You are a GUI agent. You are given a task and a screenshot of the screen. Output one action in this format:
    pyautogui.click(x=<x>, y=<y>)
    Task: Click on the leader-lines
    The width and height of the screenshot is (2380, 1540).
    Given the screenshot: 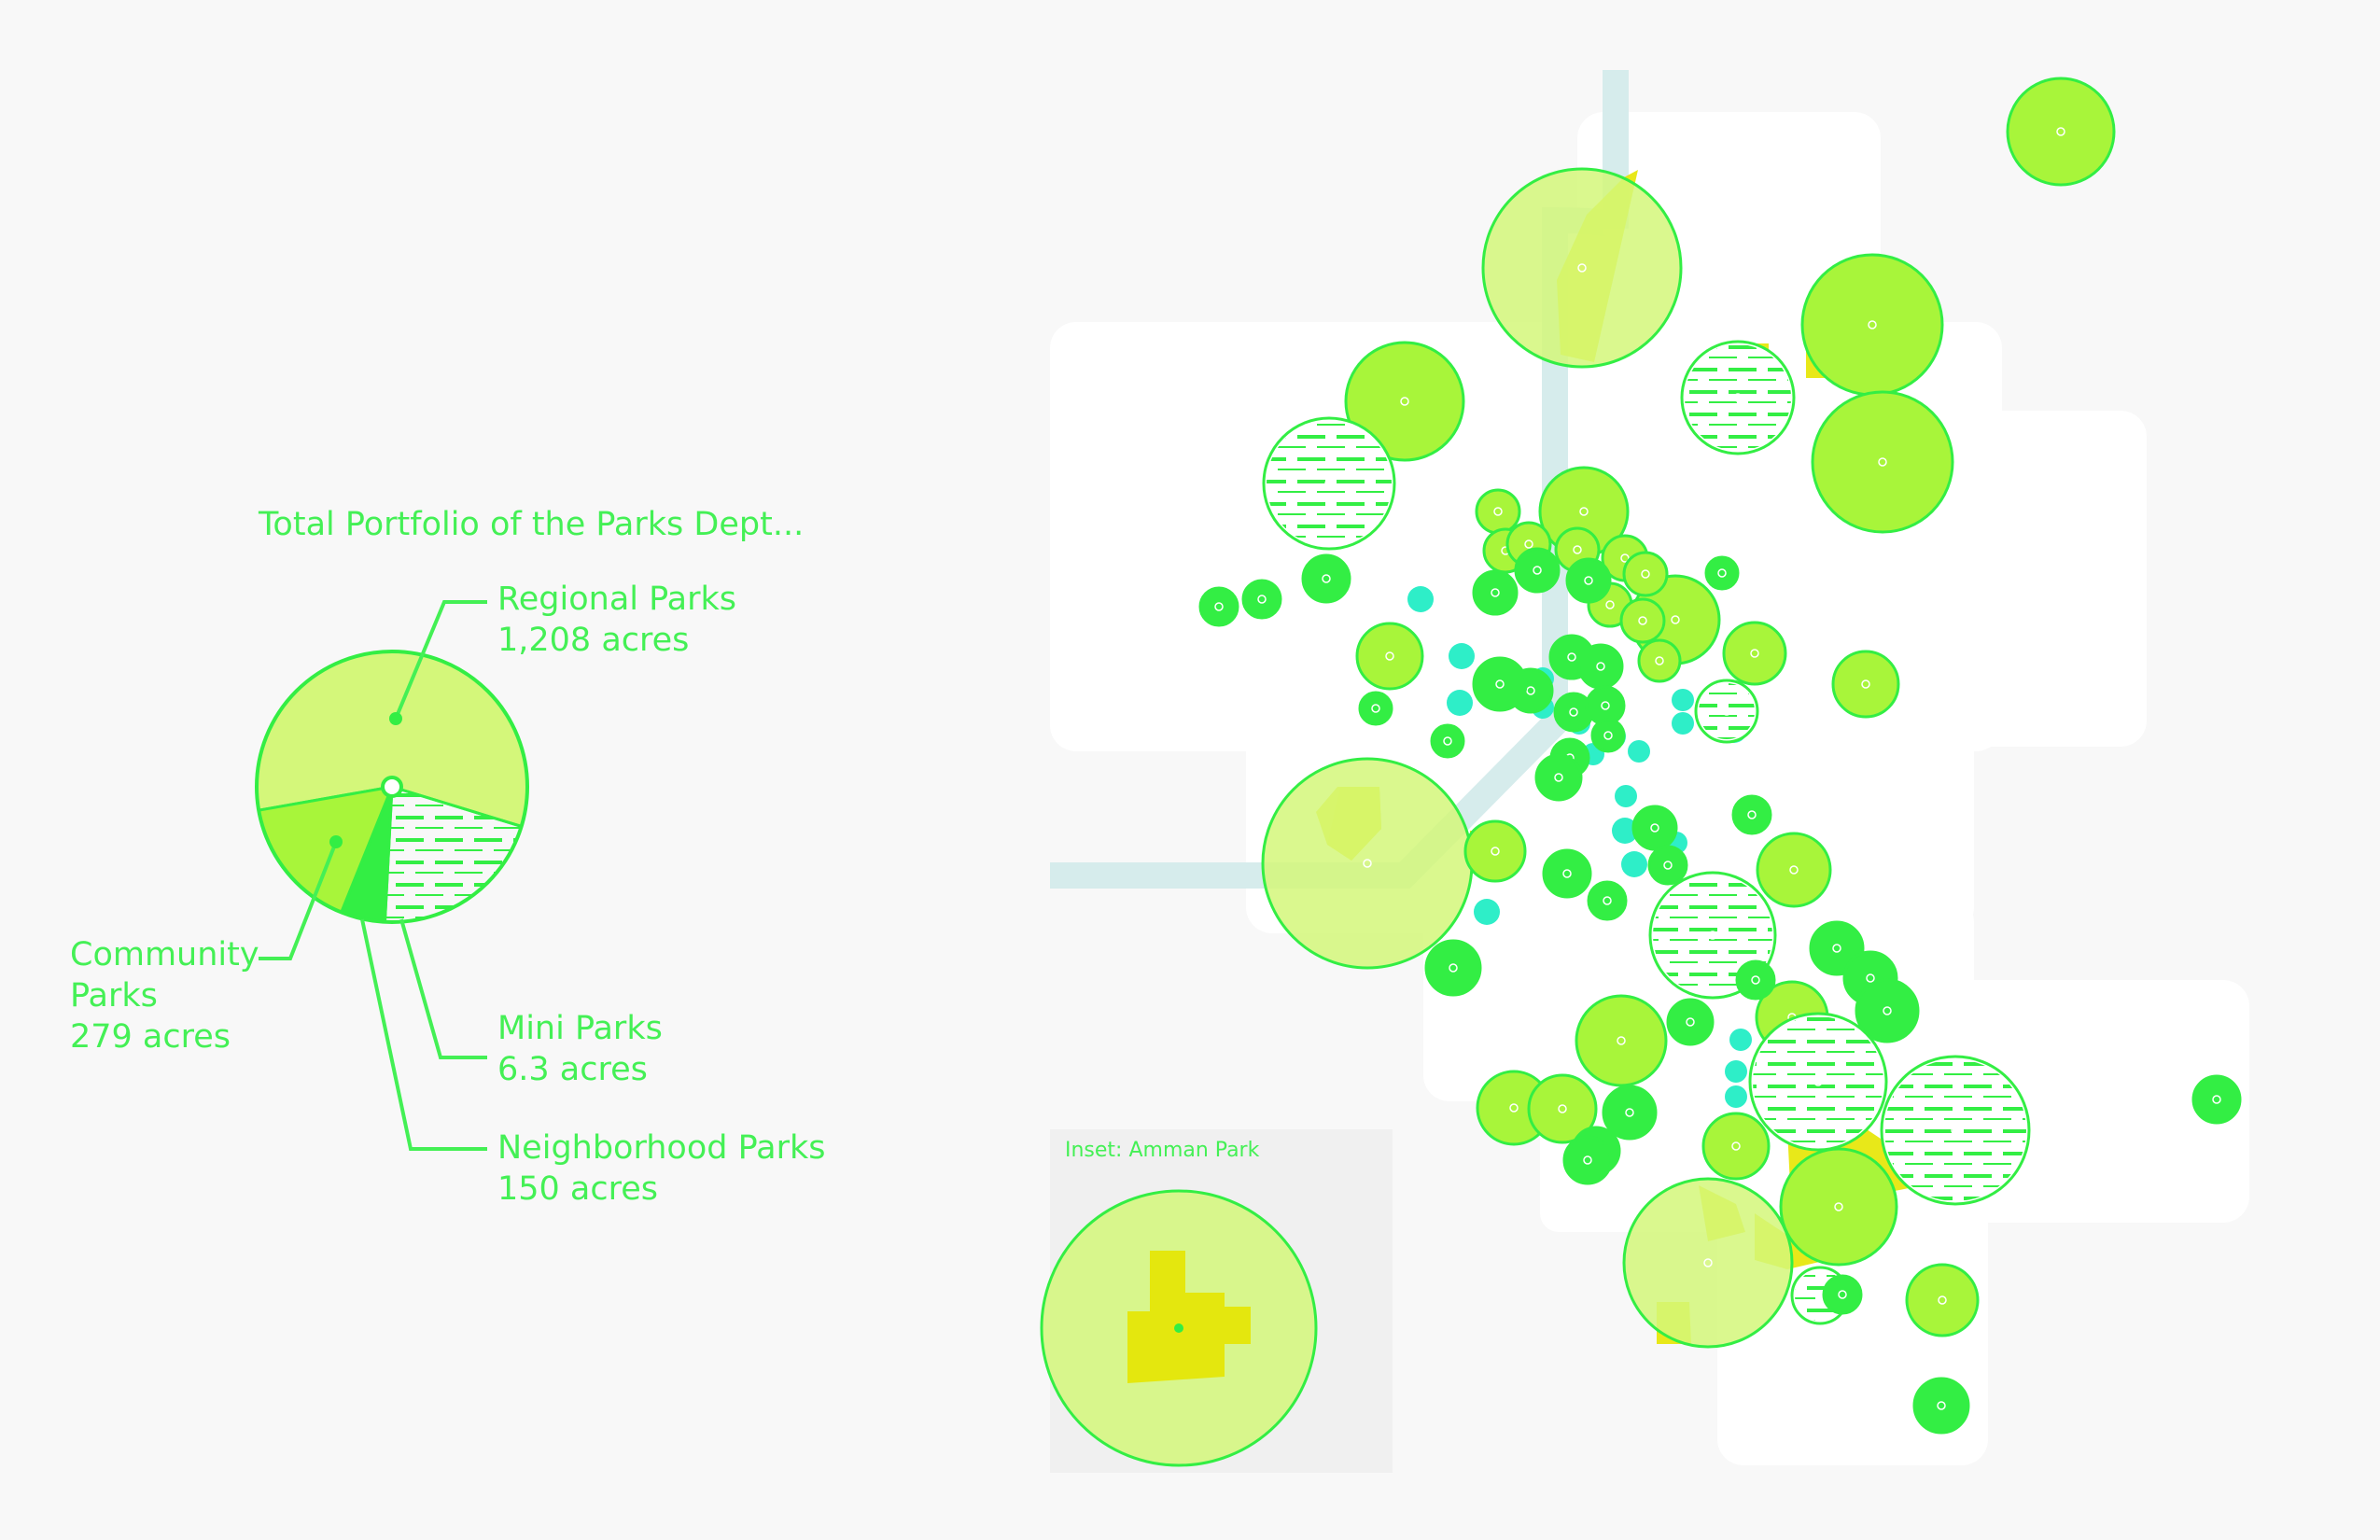 What is the action you would take?
    pyautogui.click(x=373, y=875)
    